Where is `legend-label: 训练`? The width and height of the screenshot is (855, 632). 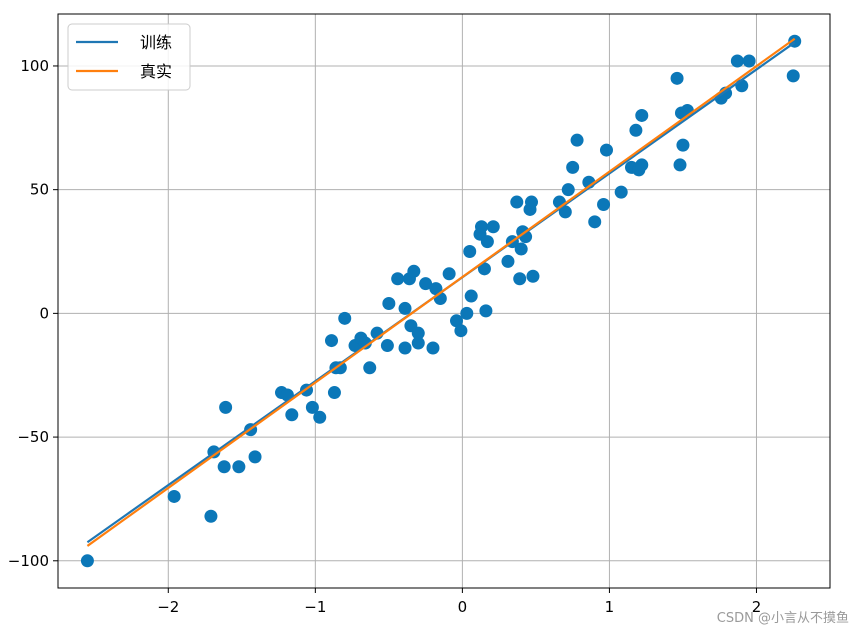 legend-label: 训练 is located at coordinates (156, 42).